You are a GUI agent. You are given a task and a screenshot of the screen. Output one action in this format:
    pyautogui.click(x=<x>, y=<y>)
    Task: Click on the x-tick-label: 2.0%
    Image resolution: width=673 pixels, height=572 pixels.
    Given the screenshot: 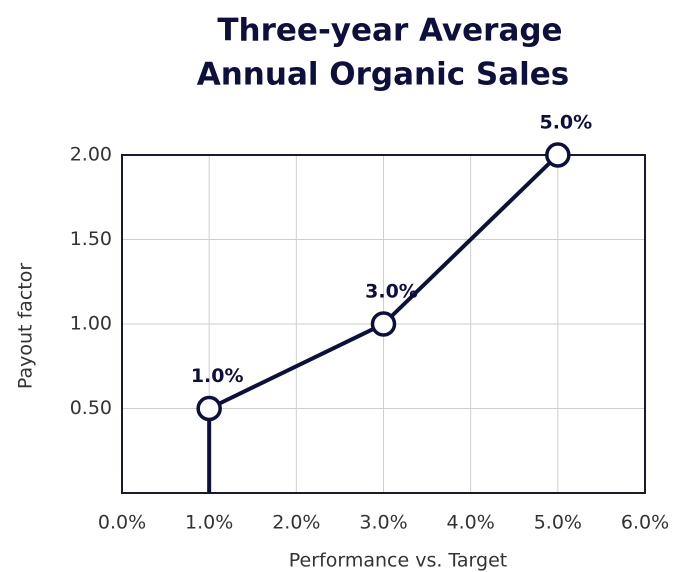 What is the action you would take?
    pyautogui.click(x=296, y=523)
    